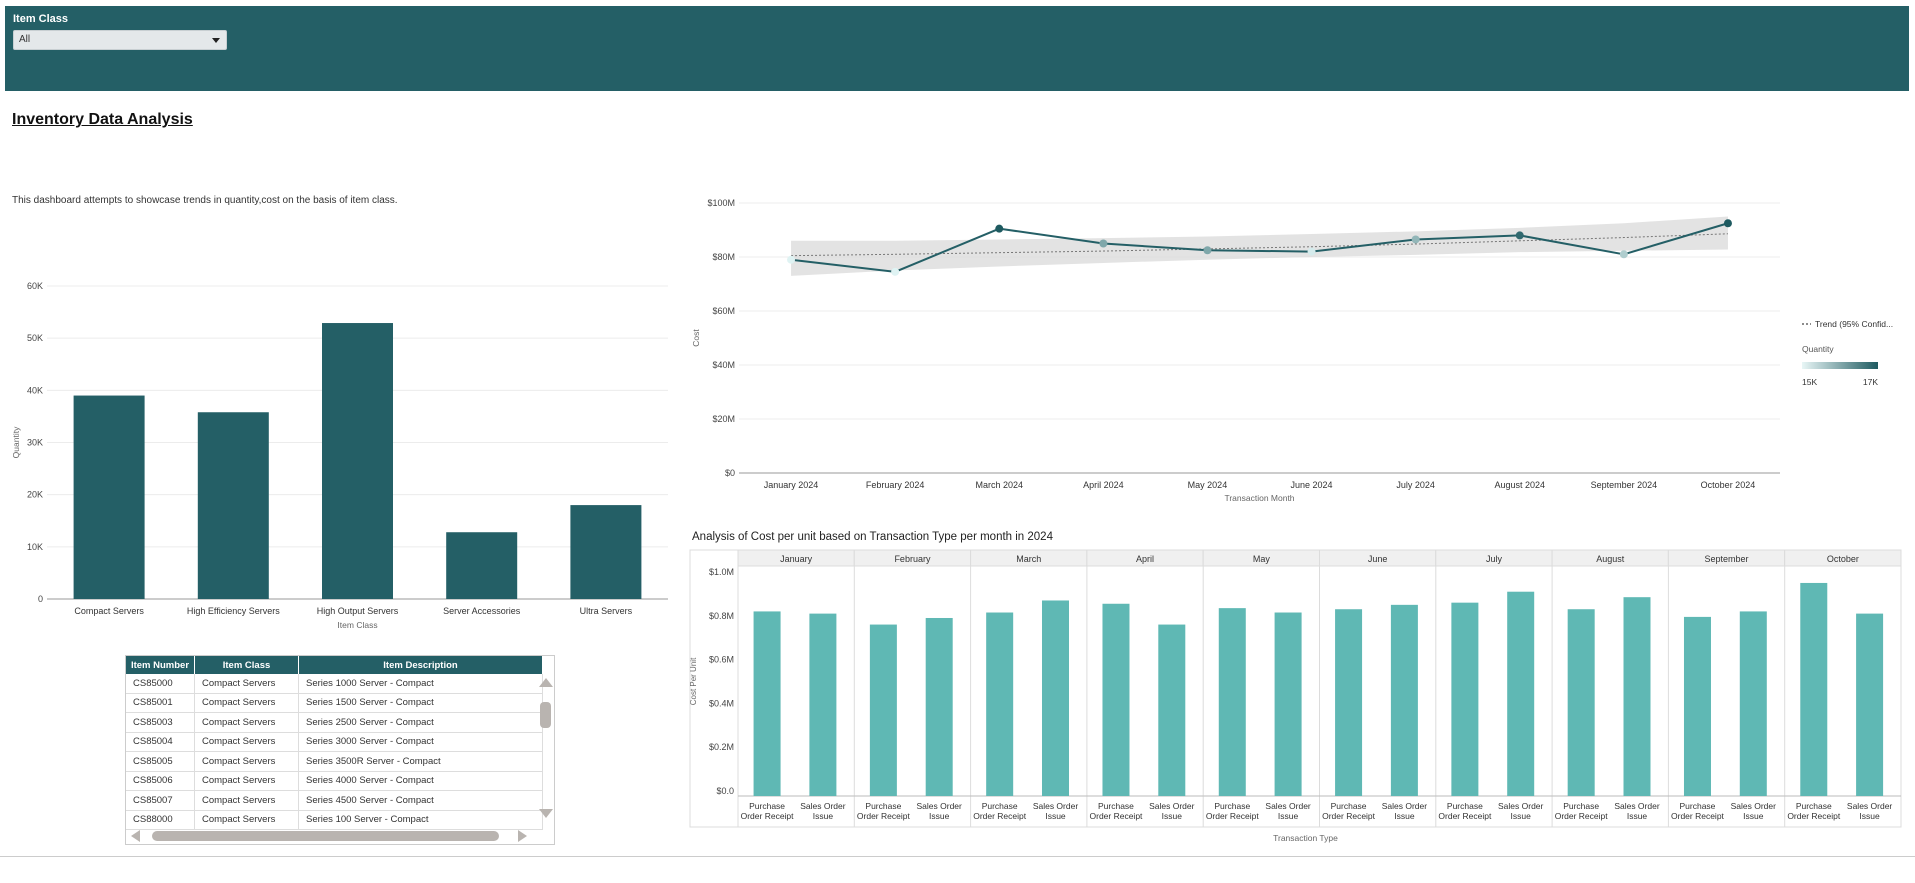  What do you see at coordinates (1000, 704) in the screenshot?
I see `bar-march-purchase-order-receipt` at bounding box center [1000, 704].